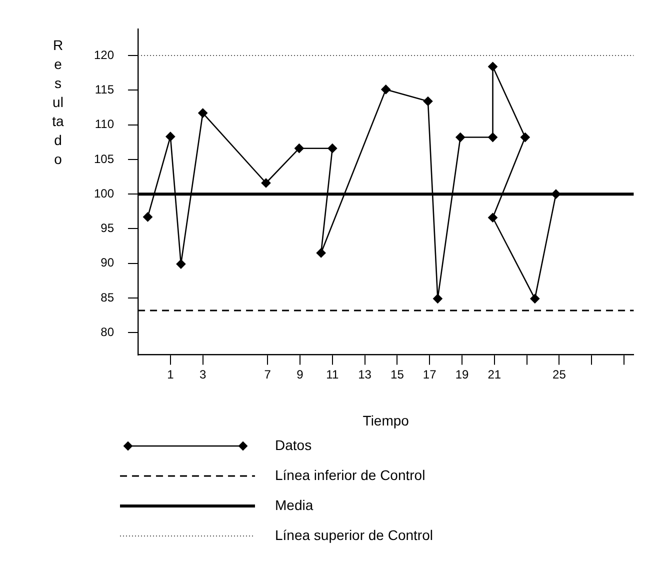 This screenshot has height=576, width=647. What do you see at coordinates (107, 297) in the screenshot?
I see `y-tick-label: 85` at bounding box center [107, 297].